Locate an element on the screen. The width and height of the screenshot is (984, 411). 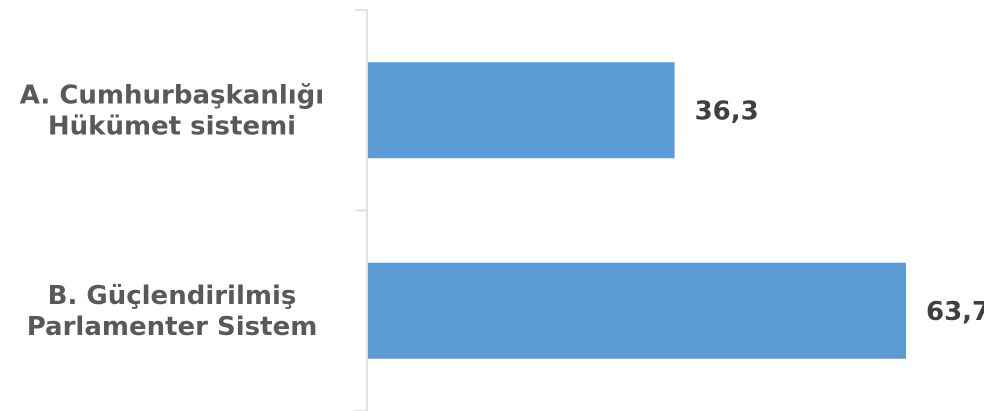
category-label-line: A. Cumhurbaşkanlığı is located at coordinates (172, 95).